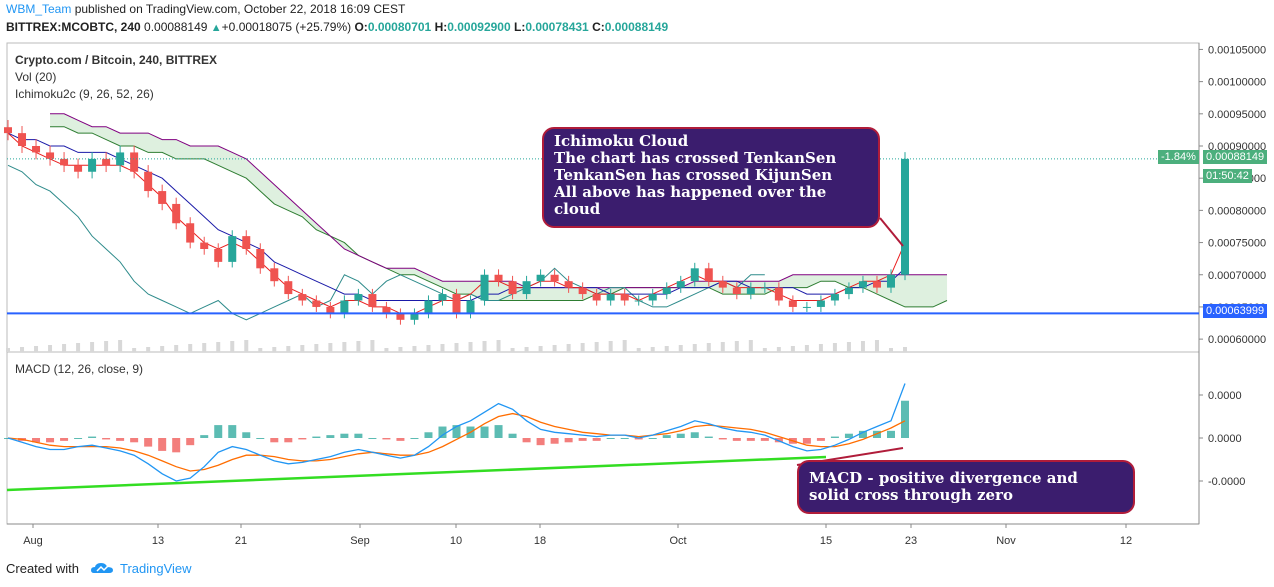 The height and width of the screenshot is (587, 1274). What do you see at coordinates (456, 442) in the screenshot?
I see `macd-signal-line` at bounding box center [456, 442].